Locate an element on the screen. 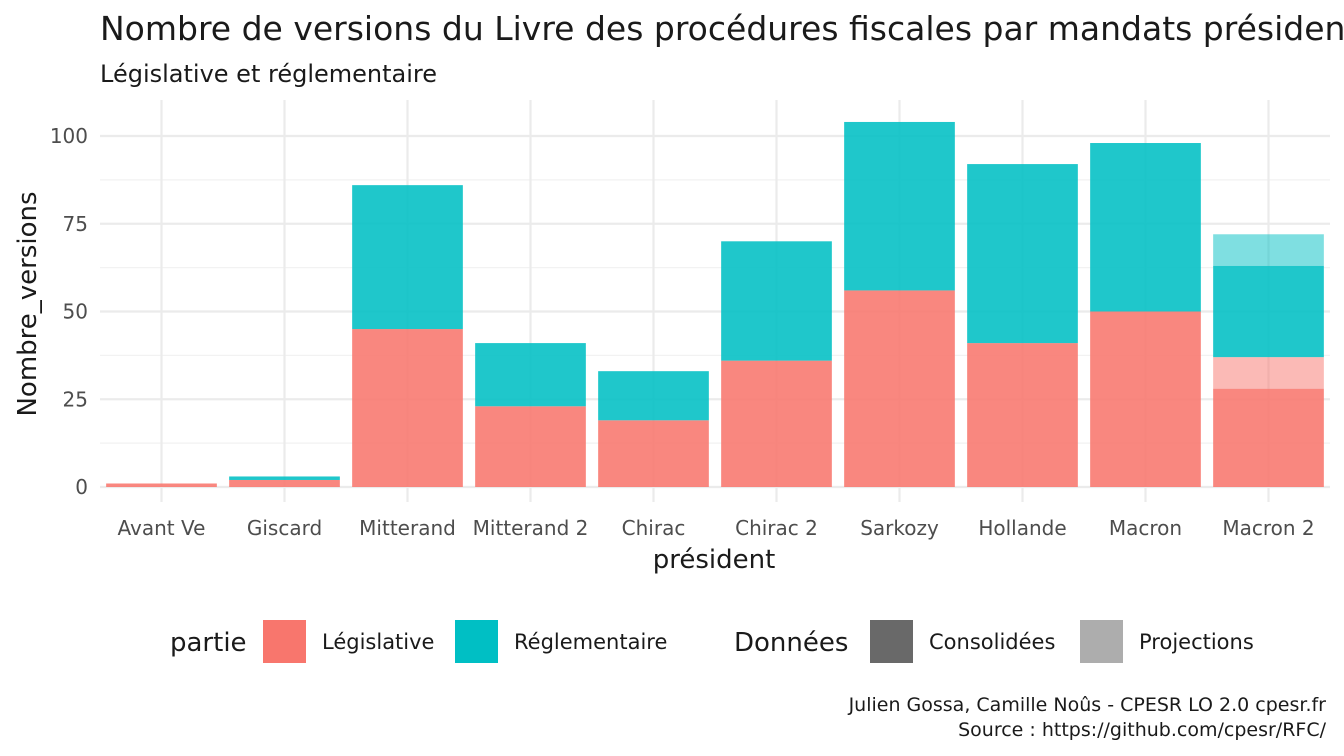 The height and width of the screenshot is (756, 1344). x-tick-label: Macron 2 is located at coordinates (1268, 528).